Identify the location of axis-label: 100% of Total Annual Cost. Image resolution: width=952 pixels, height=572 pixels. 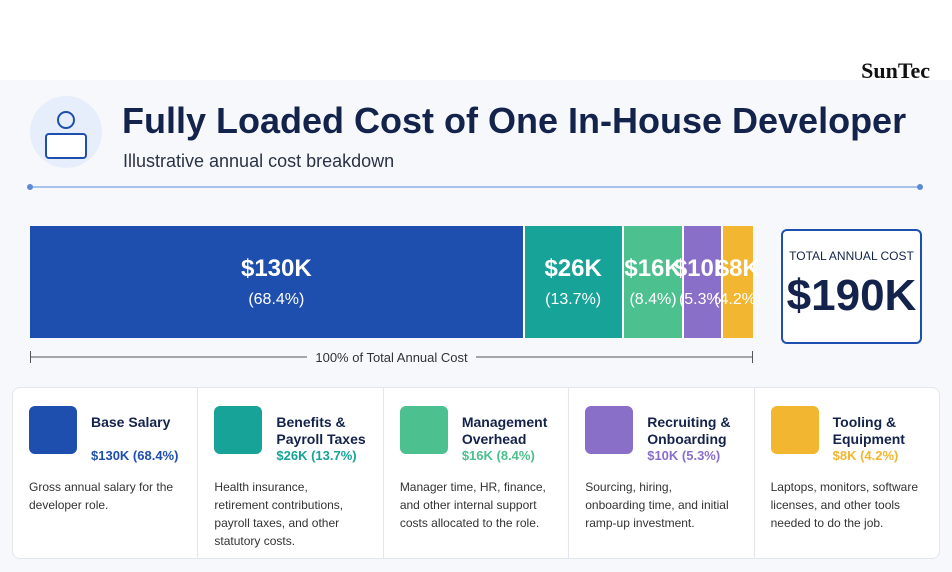
(391, 357).